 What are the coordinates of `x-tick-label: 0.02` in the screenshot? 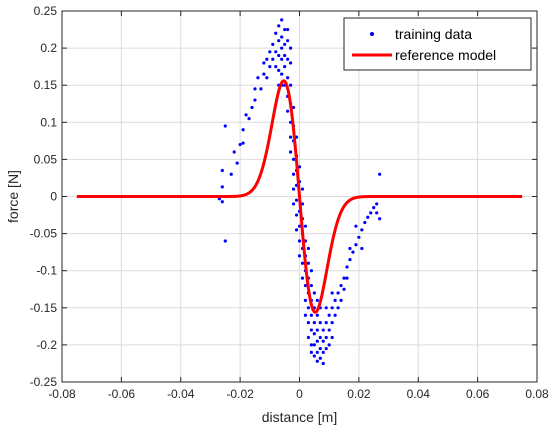 It's located at (359, 394).